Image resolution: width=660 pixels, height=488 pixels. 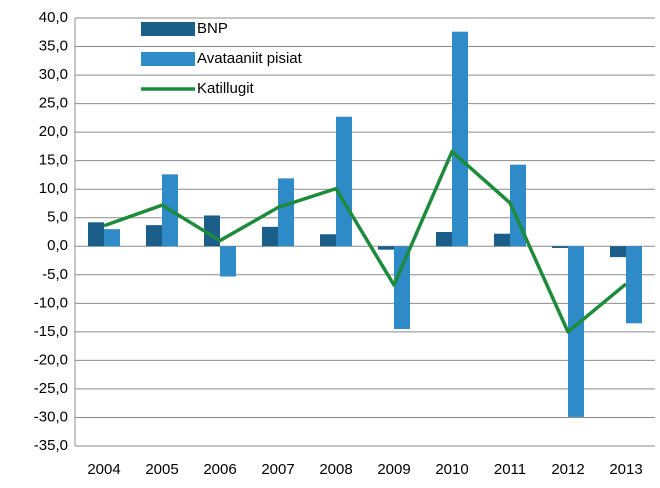 I want to click on y-tick-label: 40,0, so click(x=53, y=17).